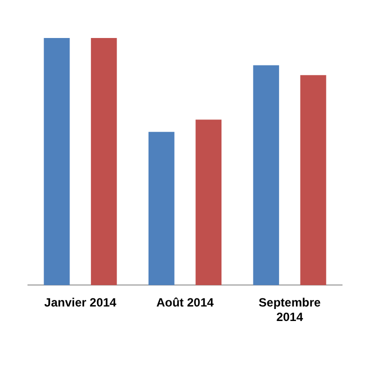 The image size is (370, 374). Describe the element at coordinates (80, 303) in the screenshot. I see `x-tick-label: Janvier 2014` at that location.